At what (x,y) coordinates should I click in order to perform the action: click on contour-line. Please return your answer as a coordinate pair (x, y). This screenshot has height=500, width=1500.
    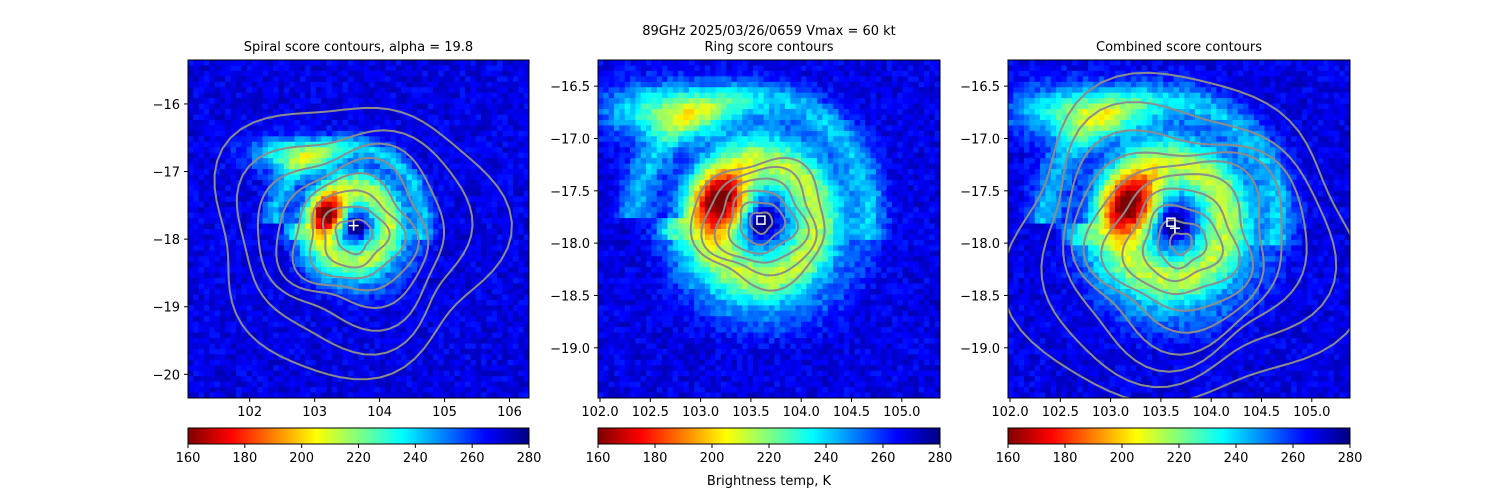
    Looking at the image, I should click on (350, 237).